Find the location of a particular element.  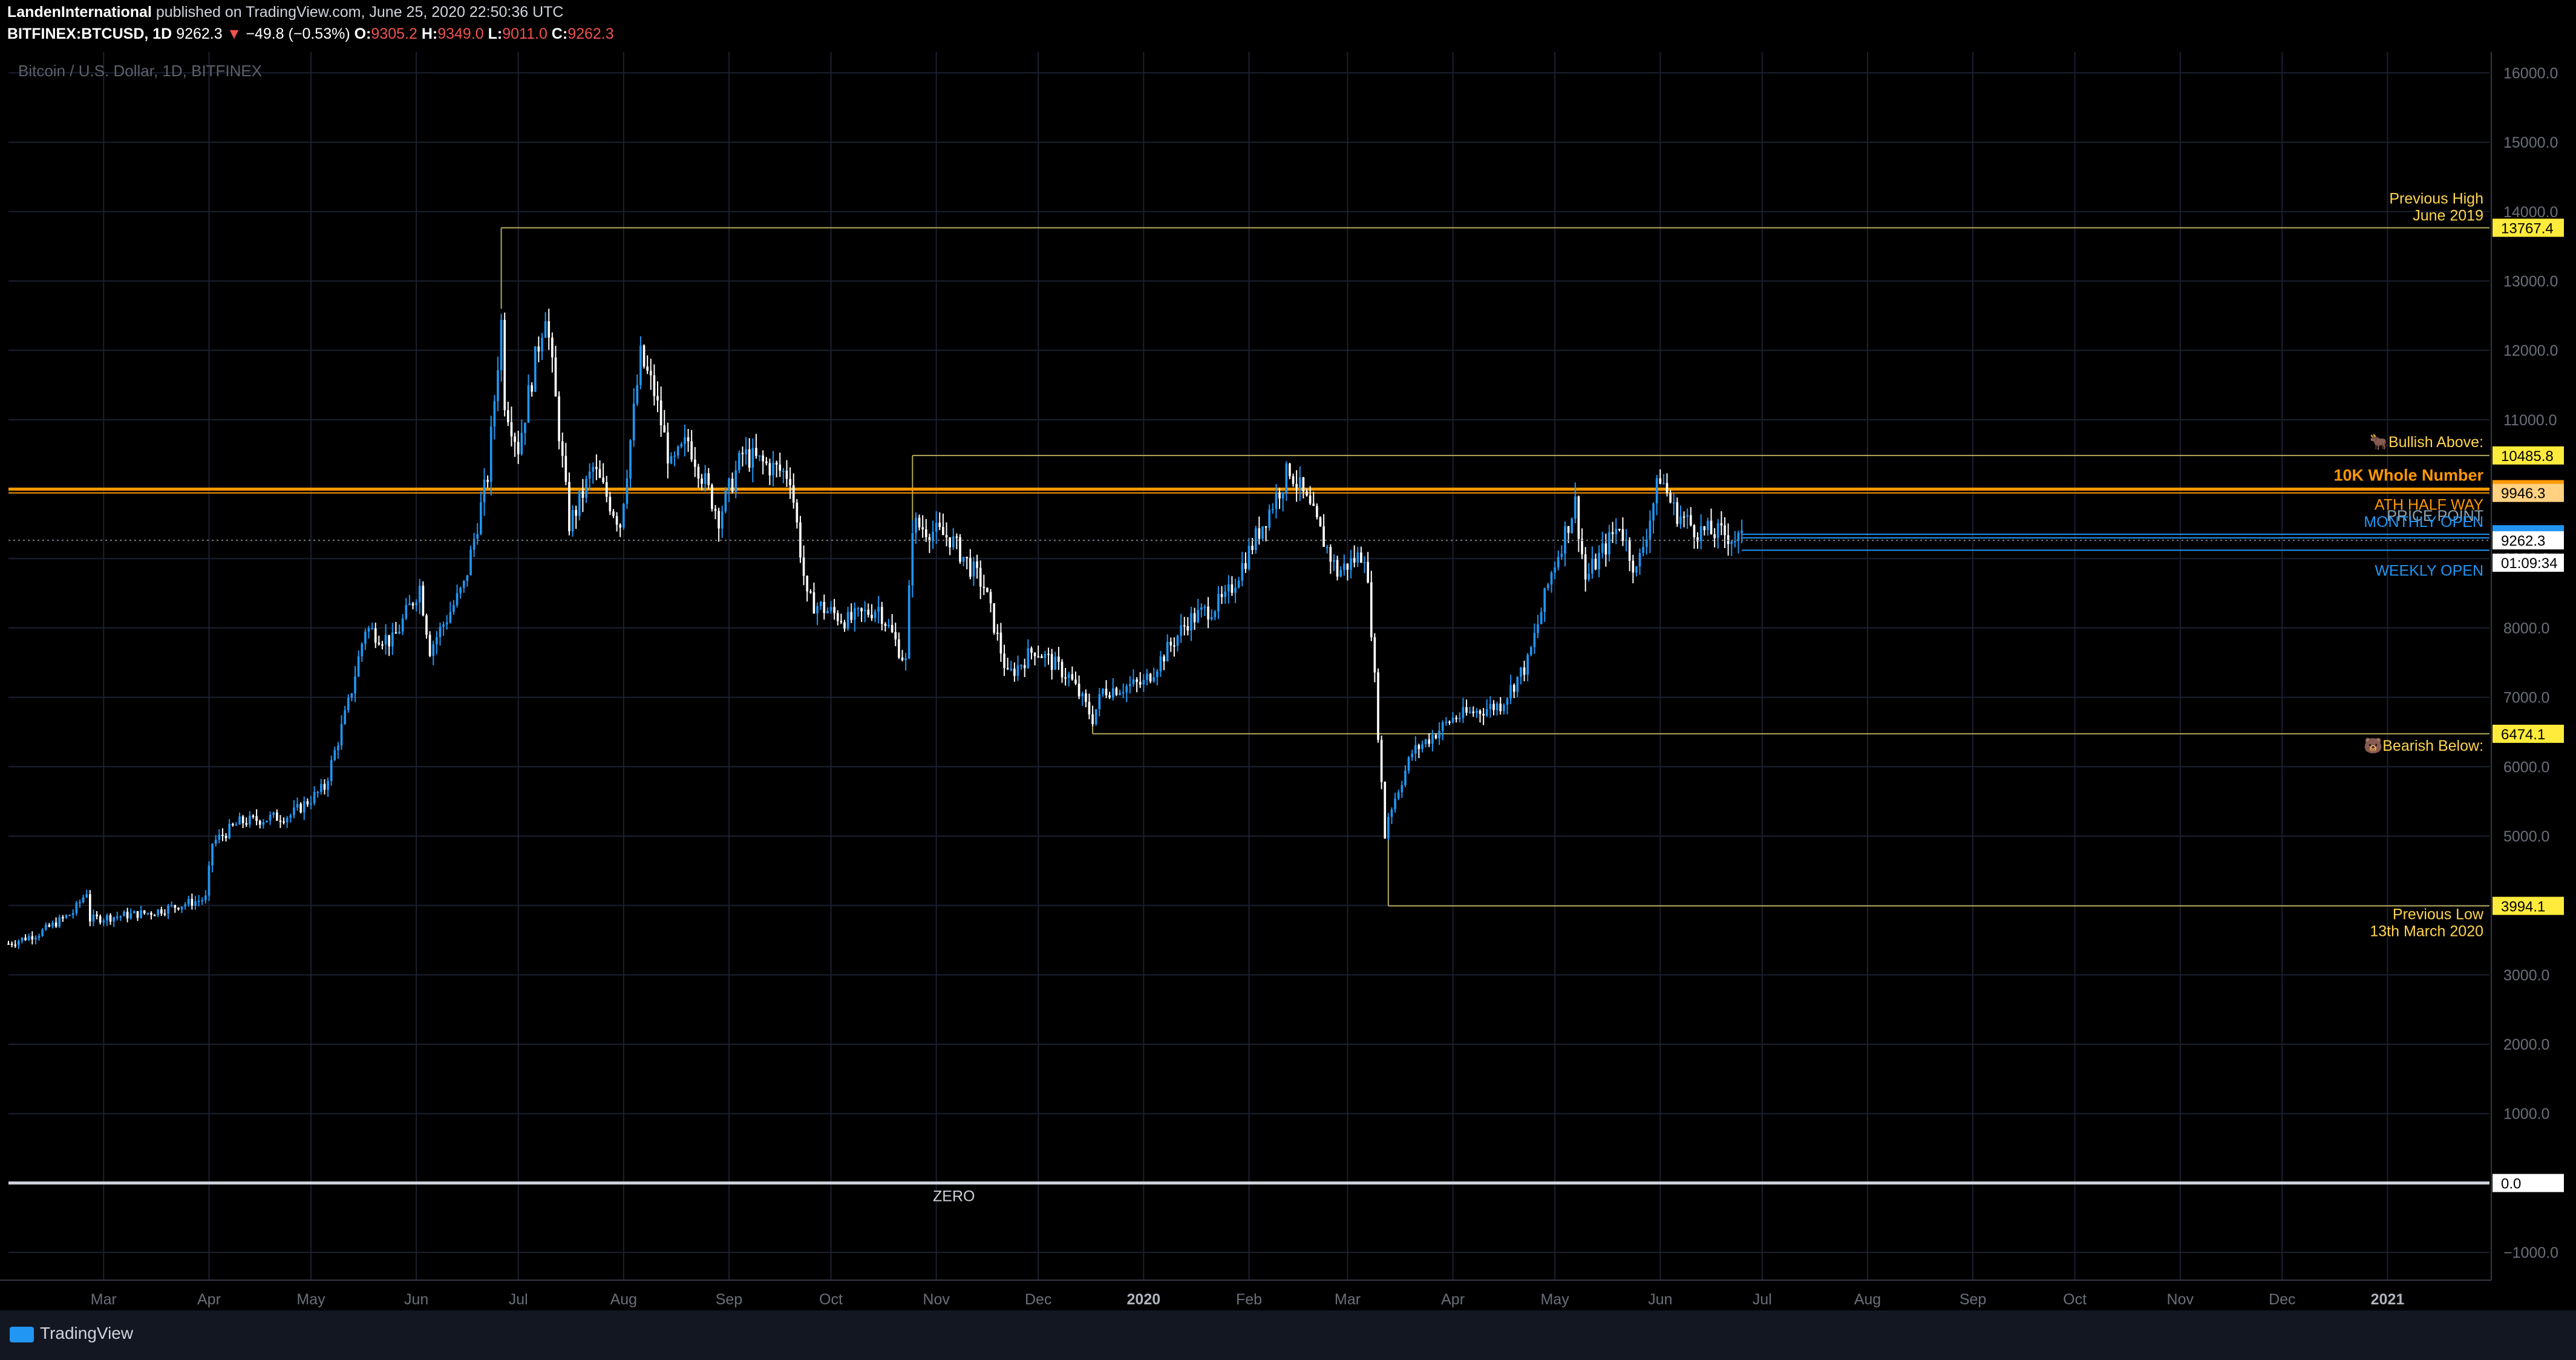

level-label: MONTHLY OPEN is located at coordinates (2423, 522).